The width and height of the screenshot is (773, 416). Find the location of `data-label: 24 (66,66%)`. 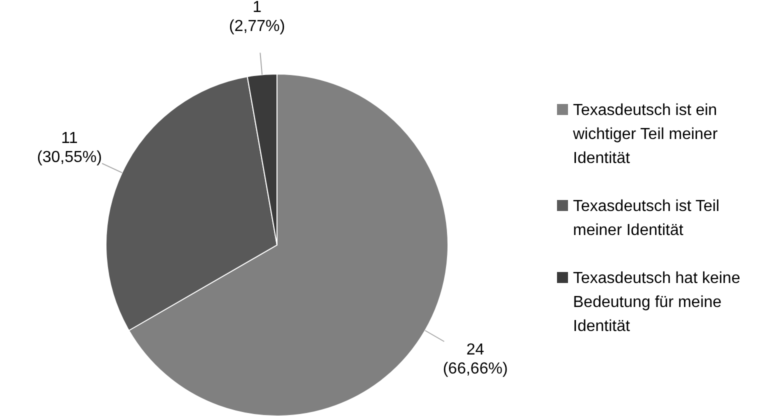

data-label: 24 (66,66%) is located at coordinates (475, 360).